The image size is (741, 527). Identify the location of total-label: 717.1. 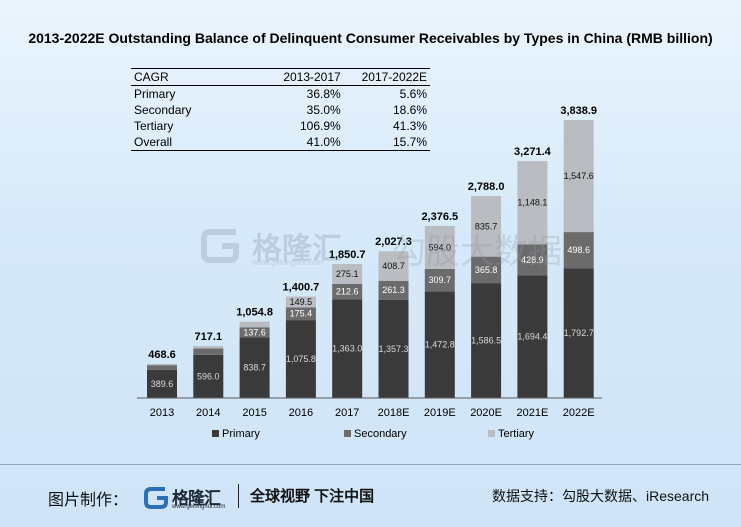
(209, 337).